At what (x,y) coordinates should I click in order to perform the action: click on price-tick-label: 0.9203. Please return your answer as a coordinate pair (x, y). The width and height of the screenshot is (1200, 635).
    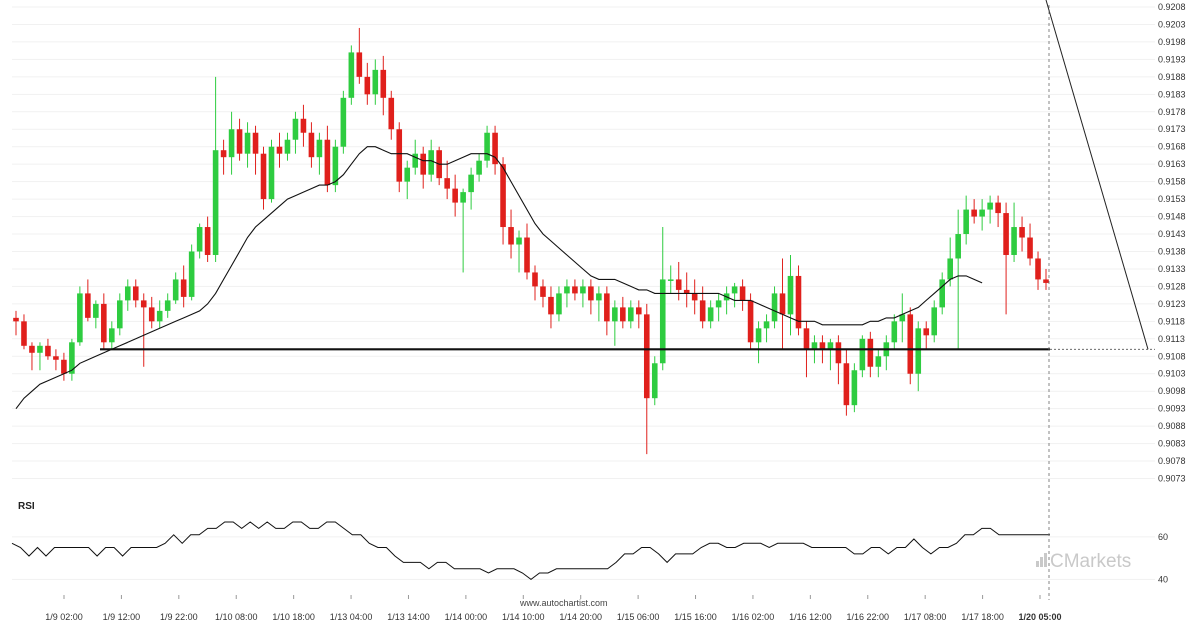
    Looking at the image, I should click on (1172, 24).